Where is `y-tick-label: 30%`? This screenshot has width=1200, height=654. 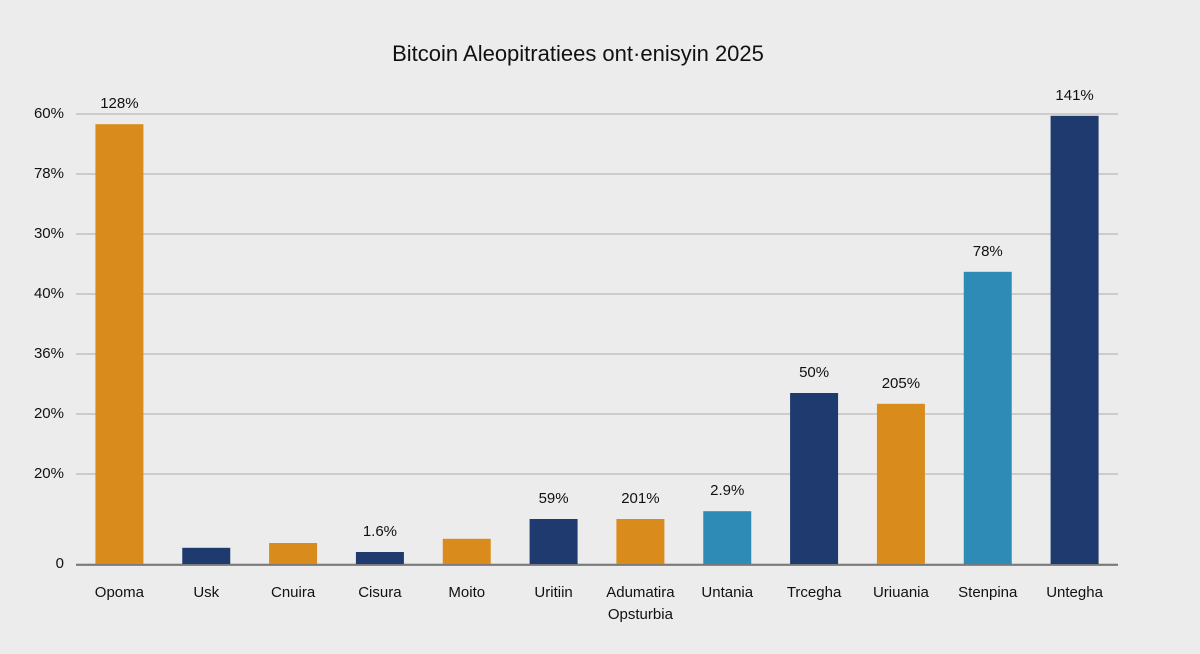
y-tick-label: 30% is located at coordinates (49, 233).